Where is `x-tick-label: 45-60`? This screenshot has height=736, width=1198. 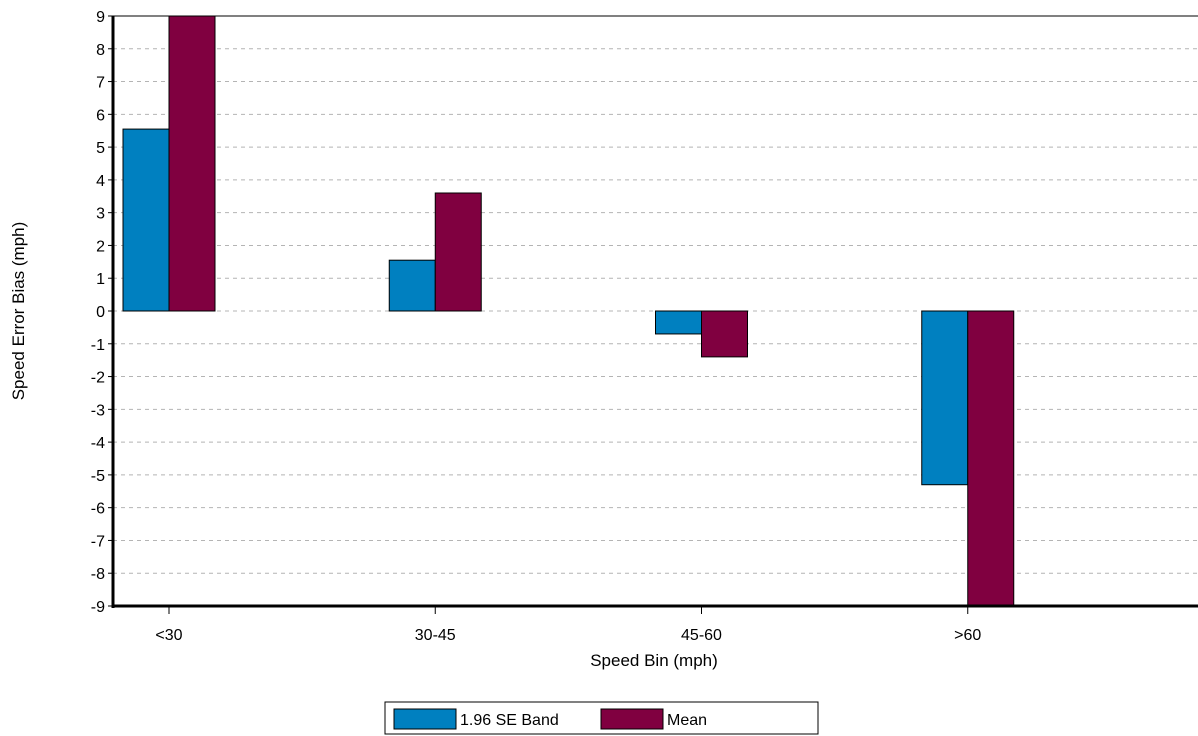 x-tick-label: 45-60 is located at coordinates (701, 635).